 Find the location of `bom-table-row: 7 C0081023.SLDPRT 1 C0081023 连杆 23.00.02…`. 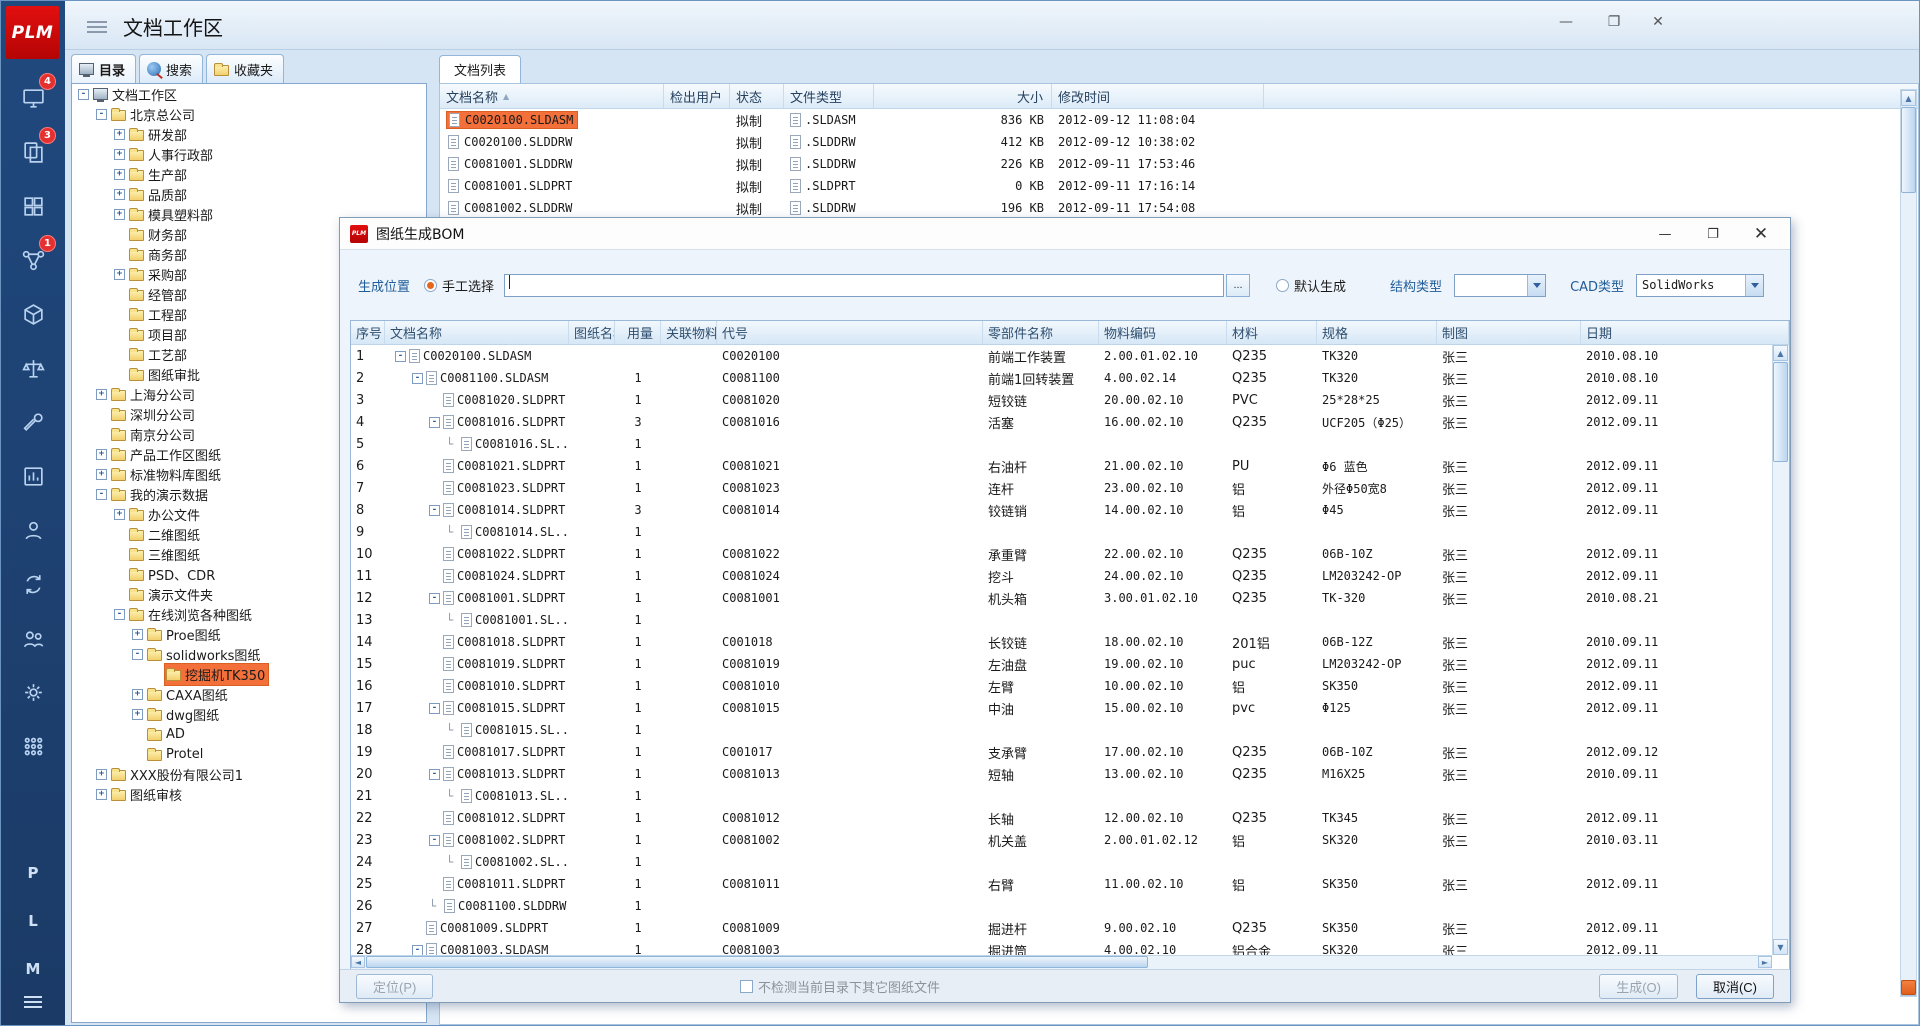

bom-table-row: 7 C0081023.SLDPRT 1 C0081023 连杆 23.00.02… is located at coordinates (1061, 488).